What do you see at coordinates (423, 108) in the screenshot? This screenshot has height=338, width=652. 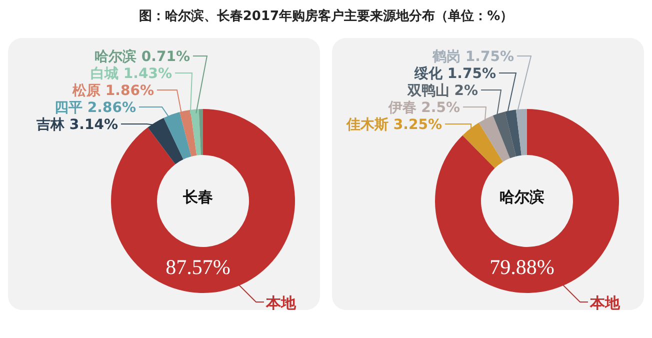 I see `slice-label: 伊春 2.5%` at bounding box center [423, 108].